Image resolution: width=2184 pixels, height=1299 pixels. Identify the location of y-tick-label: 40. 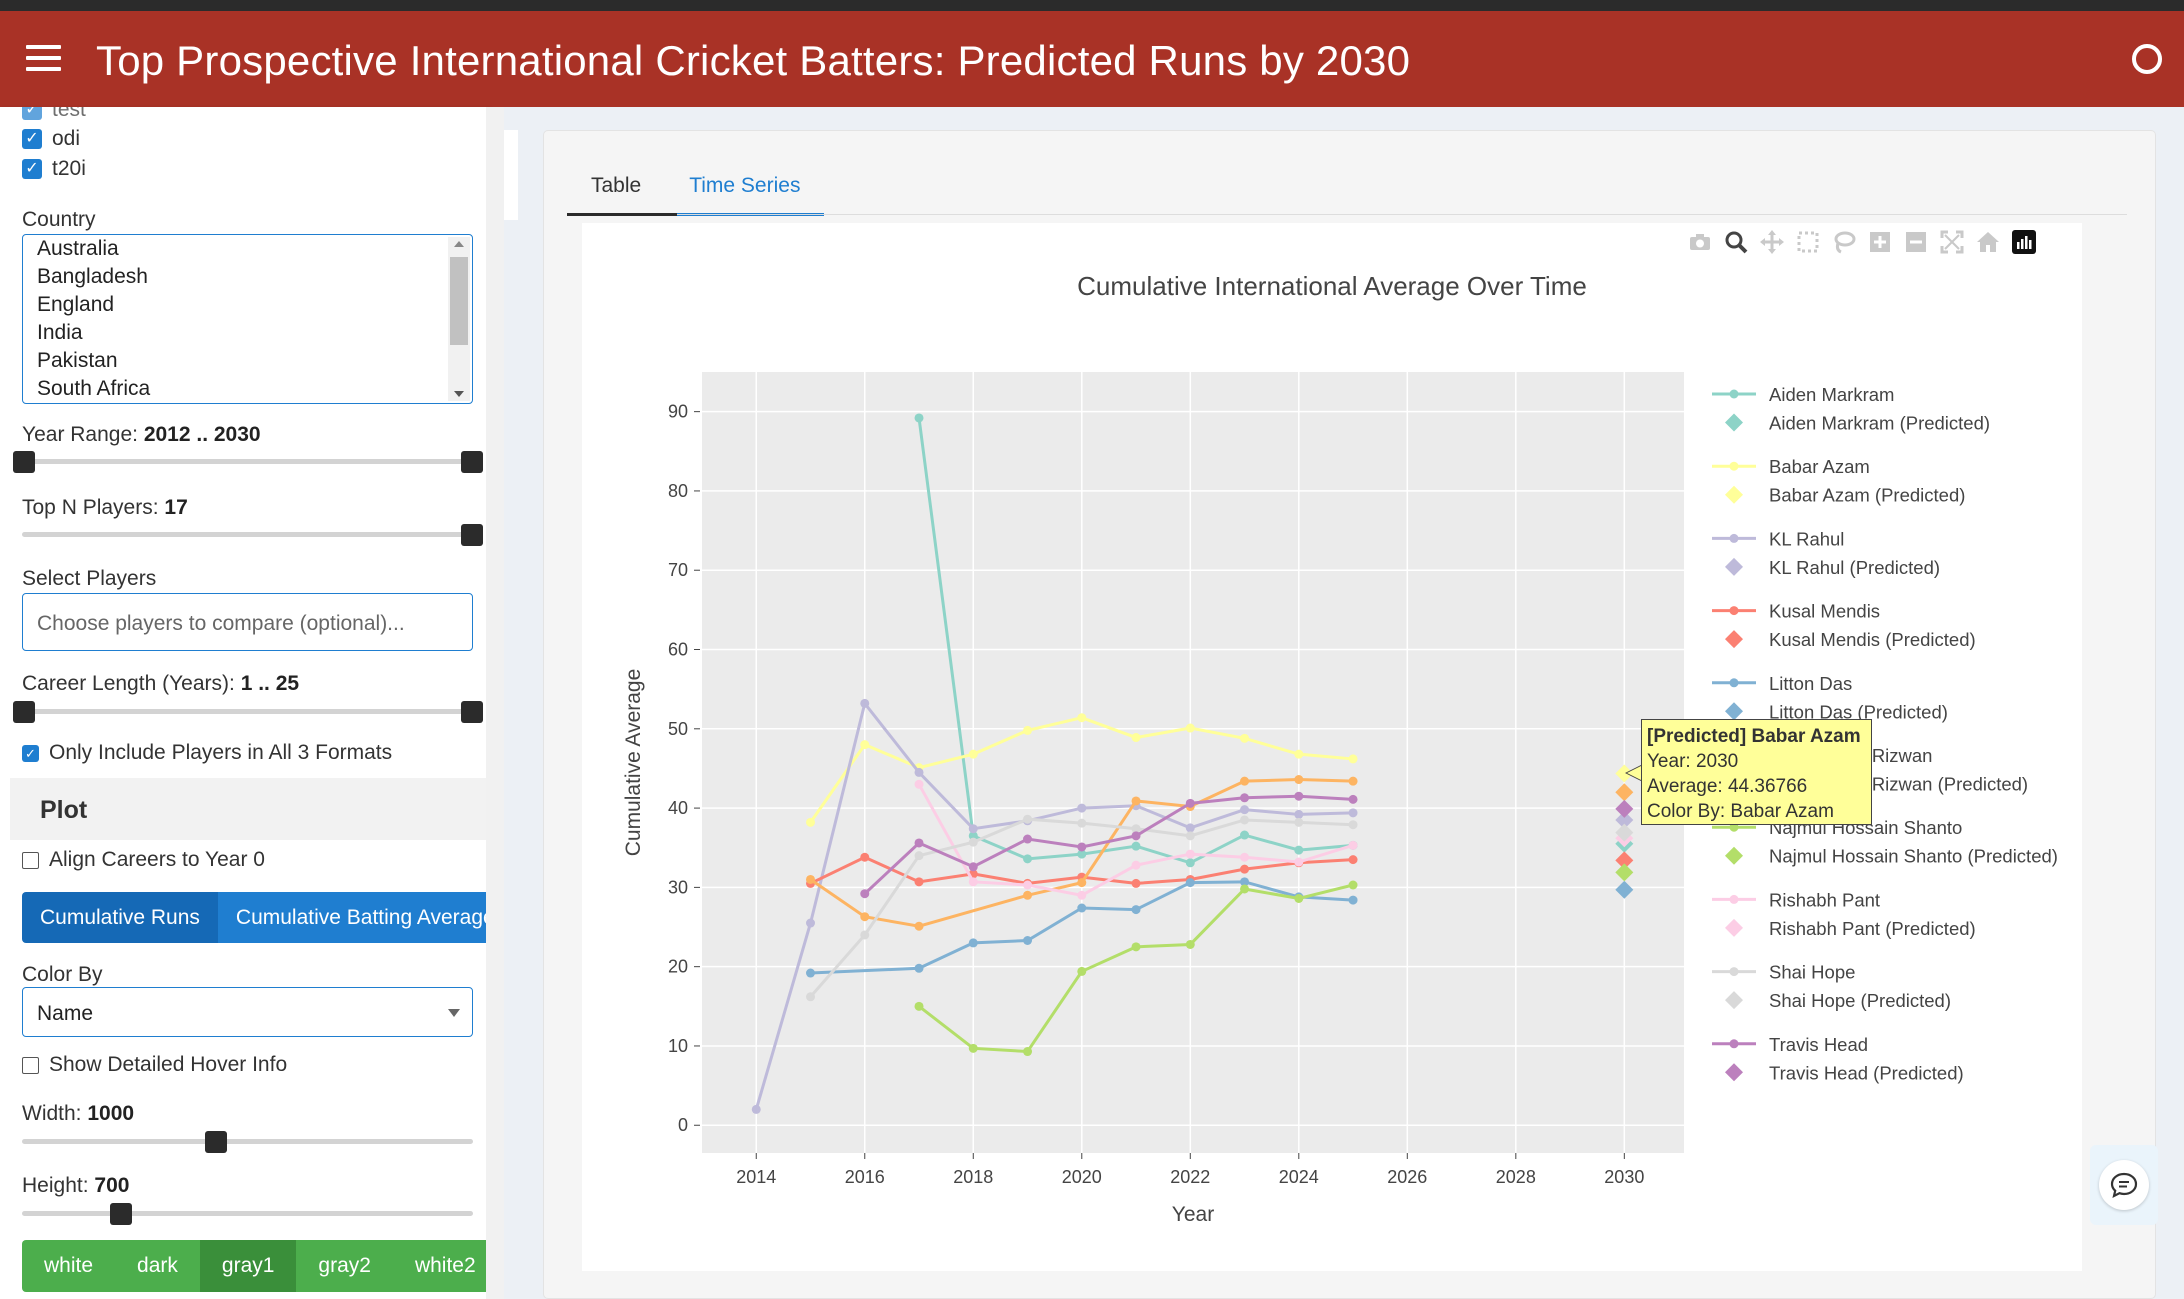
(678, 808).